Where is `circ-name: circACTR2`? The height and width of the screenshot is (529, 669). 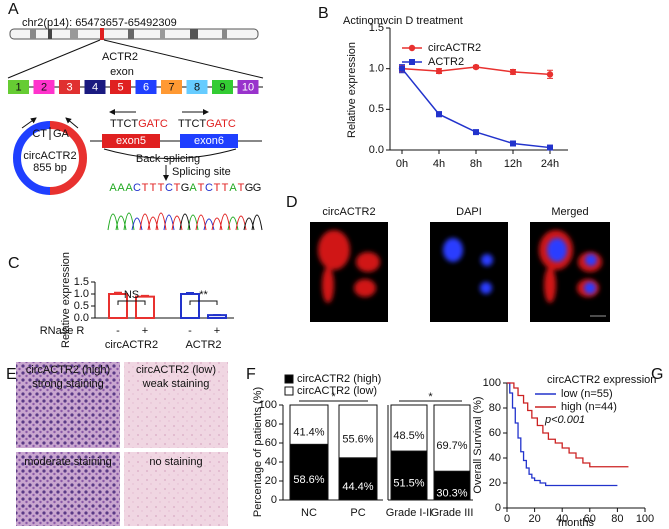 circ-name: circACTR2 is located at coordinates (49, 156).